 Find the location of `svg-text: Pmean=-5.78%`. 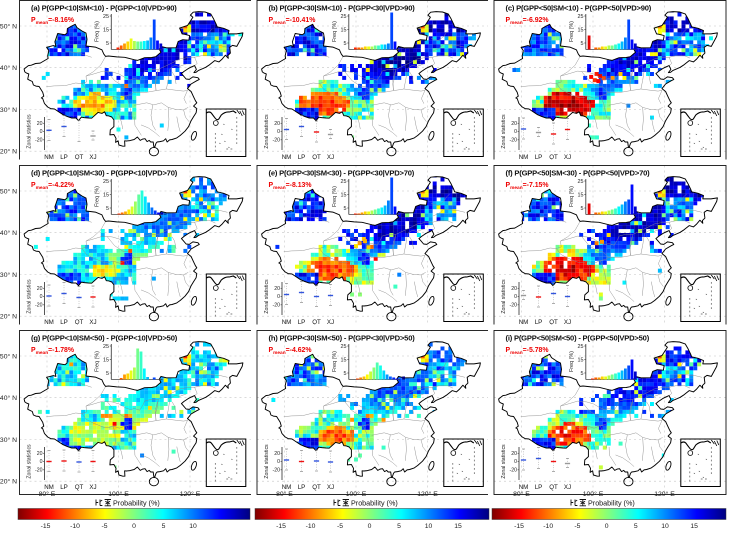

svg-text: Pmean=-5.78% is located at coordinates (527, 351).